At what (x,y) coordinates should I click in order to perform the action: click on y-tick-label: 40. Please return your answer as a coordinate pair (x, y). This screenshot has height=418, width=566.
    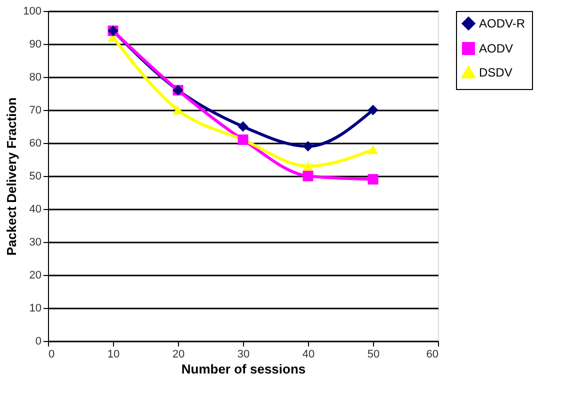
    Looking at the image, I should click on (35, 210).